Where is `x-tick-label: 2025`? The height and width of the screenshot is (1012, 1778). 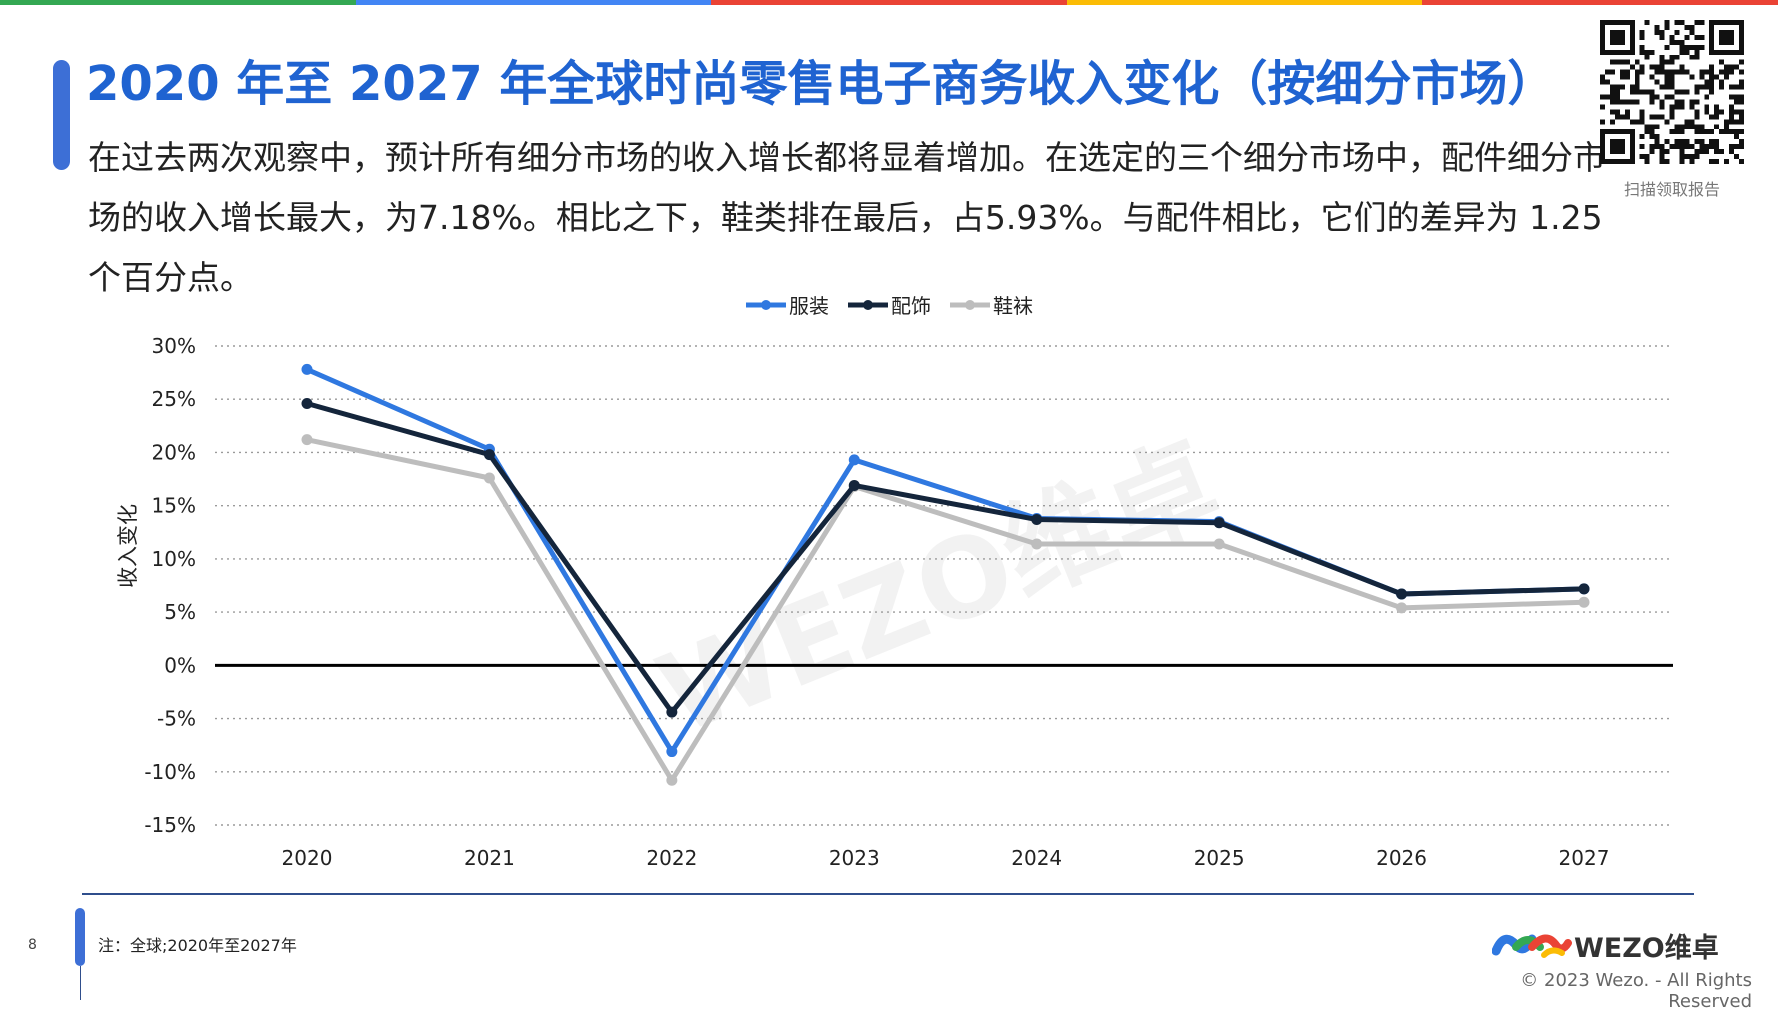 x-tick-label: 2025 is located at coordinates (1219, 858).